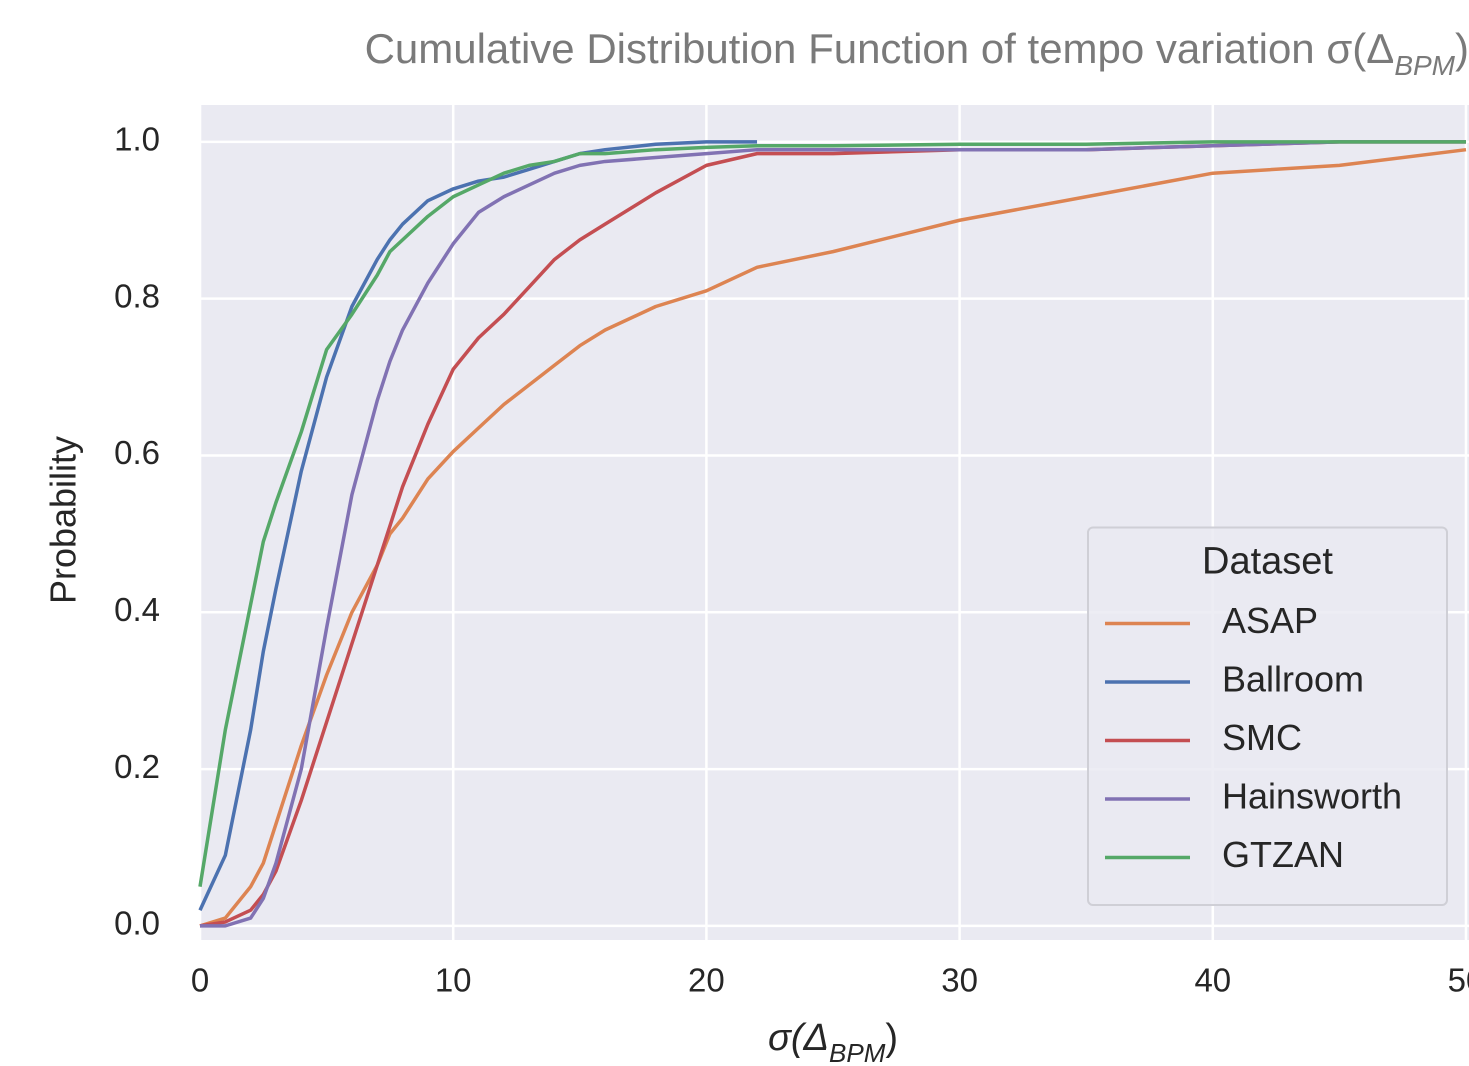 The image size is (1469, 1066). Describe the element at coordinates (137, 766) in the screenshot. I see `y-tick-label: 0.2` at that location.